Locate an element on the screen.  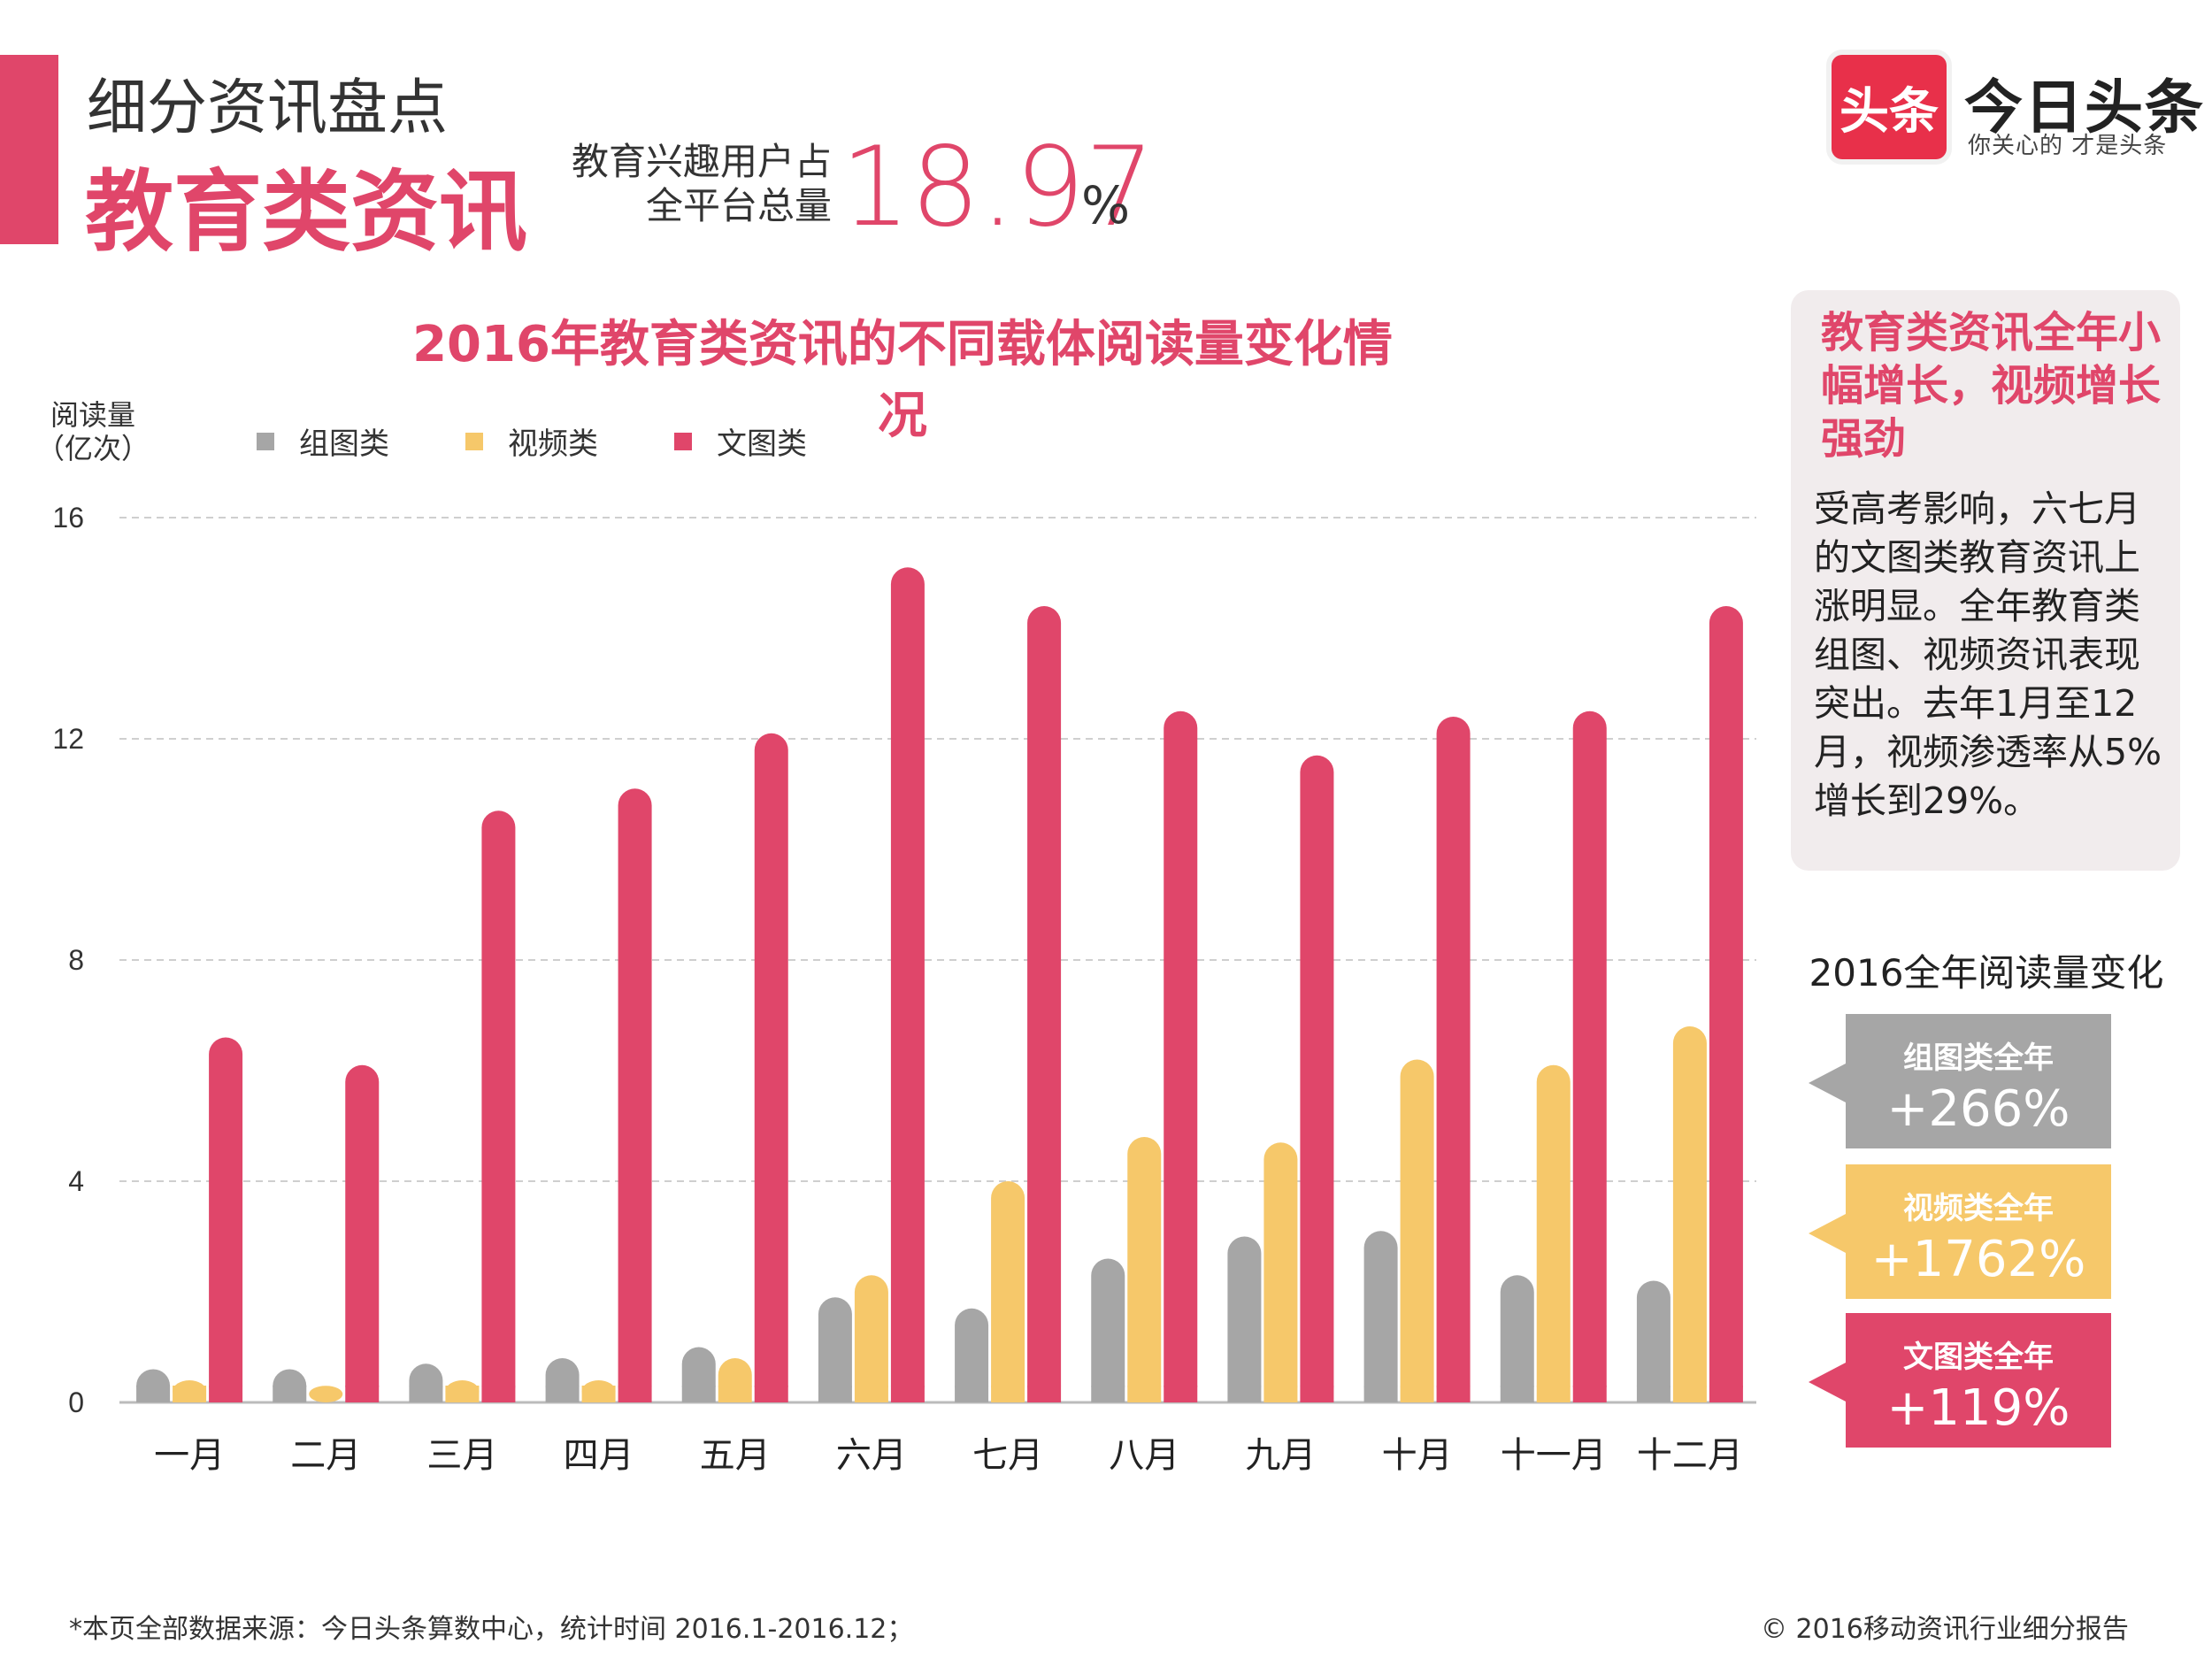
card-pointer-gray is located at coordinates (1828, 1083).